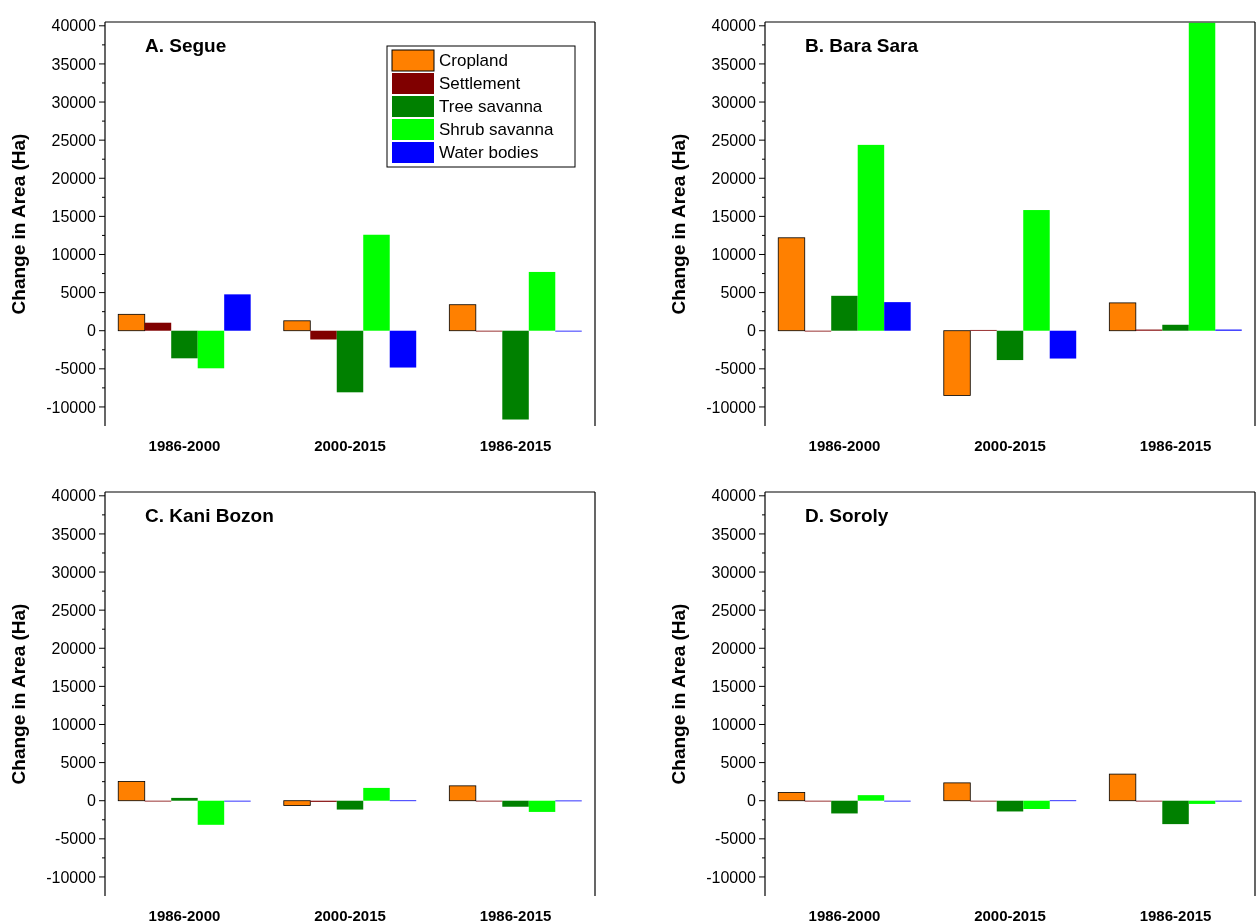  I want to click on legend-label: Shrub savanna, so click(496, 129).